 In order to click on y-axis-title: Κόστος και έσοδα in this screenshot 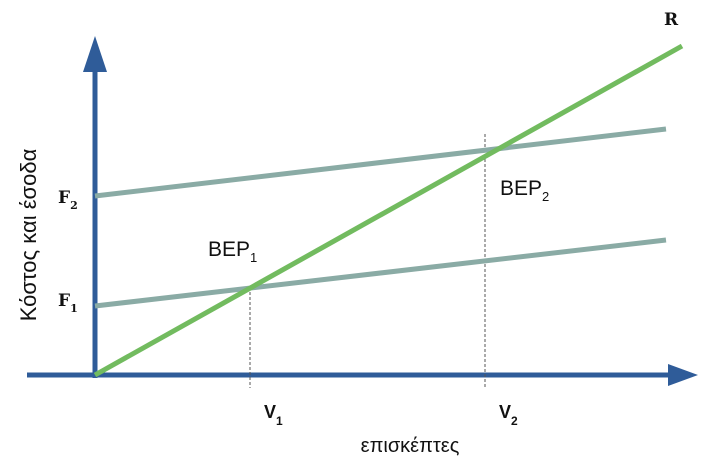, I will do `click(28, 234)`.